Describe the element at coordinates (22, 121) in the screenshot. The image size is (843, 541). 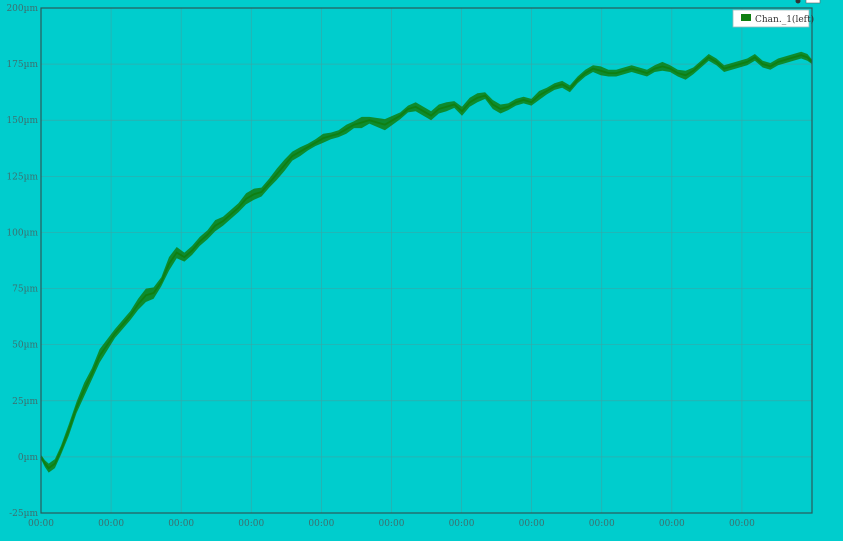
I see `y-tick-label: 150µm` at that location.